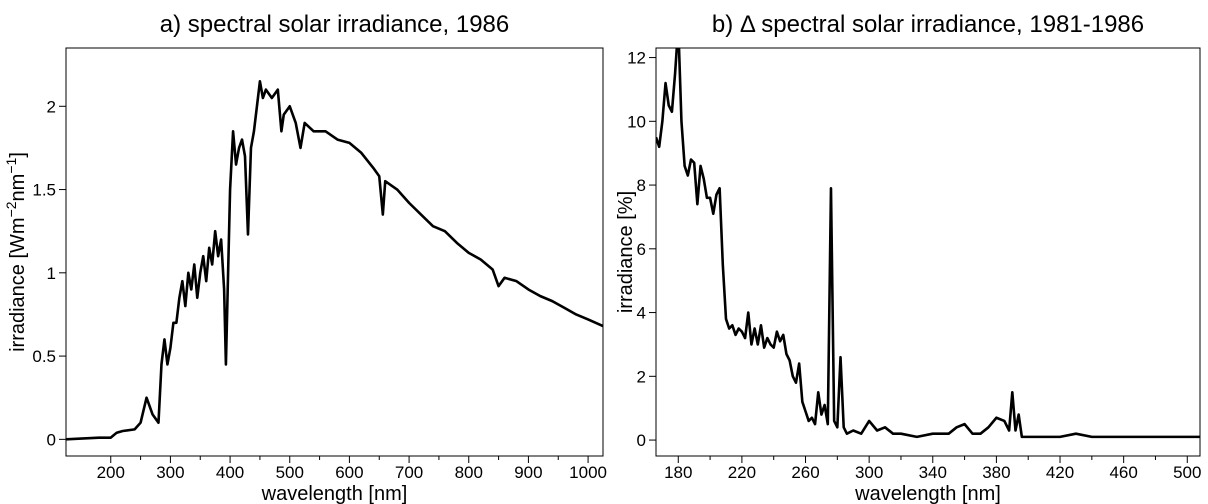 This screenshot has width=1208, height=504. I want to click on y-tick-label: 12, so click(636, 58).